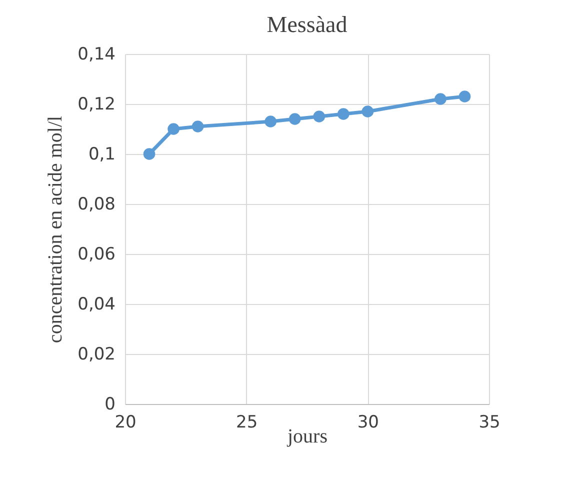 The width and height of the screenshot is (571, 482). What do you see at coordinates (125, 422) in the screenshot?
I see `x-tick-label: 20` at bounding box center [125, 422].